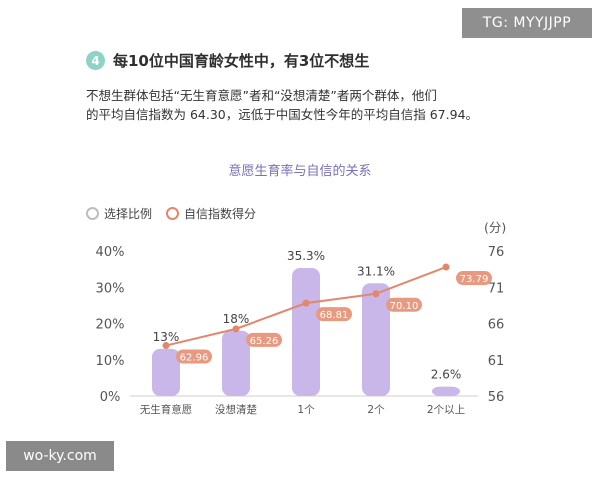  What do you see at coordinates (446, 375) in the screenshot?
I see `bar-value-label: 2.6%` at bounding box center [446, 375].